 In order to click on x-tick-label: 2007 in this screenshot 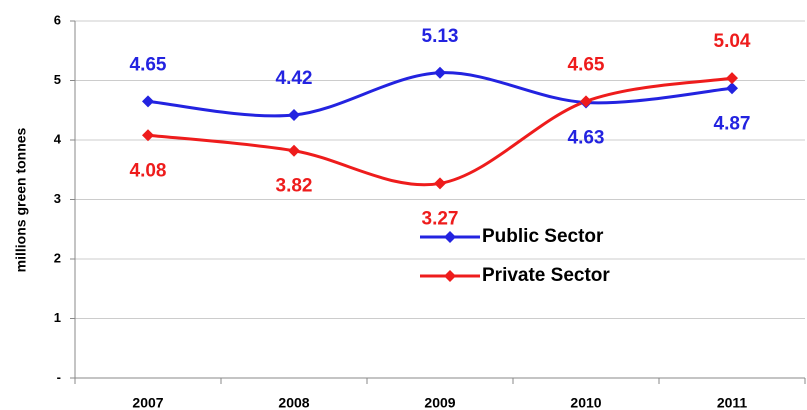, I will do `click(147, 402)`.